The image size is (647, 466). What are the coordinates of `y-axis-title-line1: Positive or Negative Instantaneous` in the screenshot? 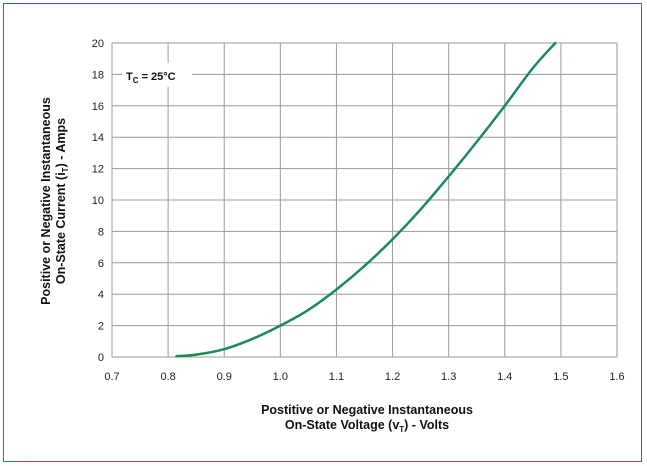 It's located at (46, 201).